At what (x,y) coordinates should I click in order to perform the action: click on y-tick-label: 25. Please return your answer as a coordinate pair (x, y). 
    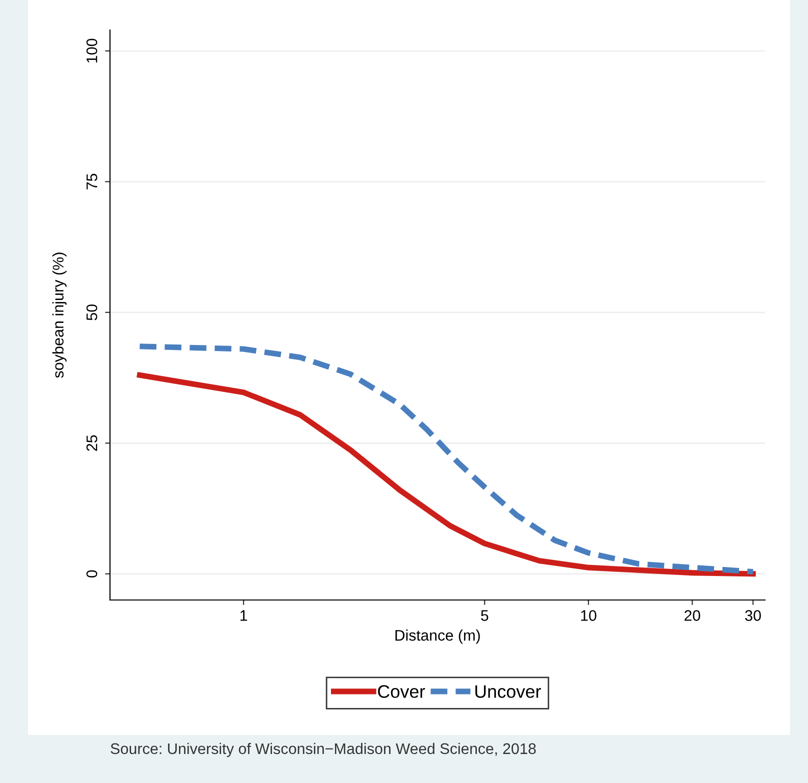
    Looking at the image, I should click on (92, 443).